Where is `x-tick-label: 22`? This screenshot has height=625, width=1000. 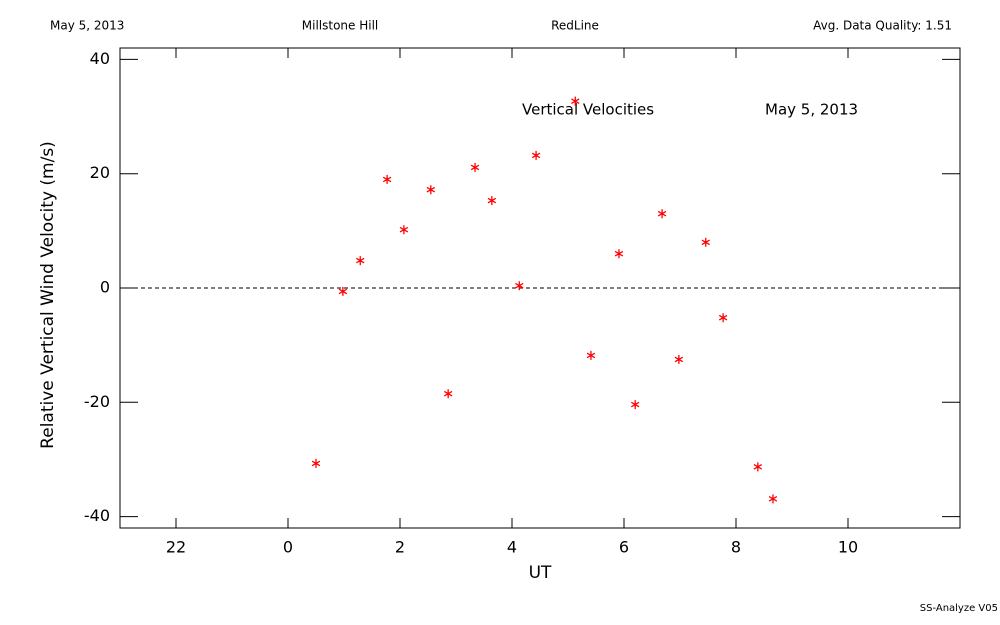
x-tick-label: 22 is located at coordinates (176, 547).